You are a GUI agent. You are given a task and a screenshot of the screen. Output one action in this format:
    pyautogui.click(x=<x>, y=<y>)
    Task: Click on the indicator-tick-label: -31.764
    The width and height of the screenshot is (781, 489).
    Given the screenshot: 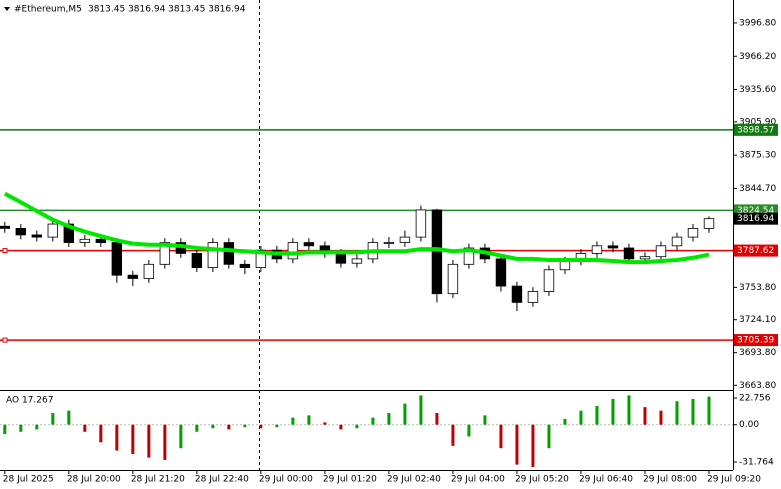 What is the action you would take?
    pyautogui.click(x=756, y=462)
    